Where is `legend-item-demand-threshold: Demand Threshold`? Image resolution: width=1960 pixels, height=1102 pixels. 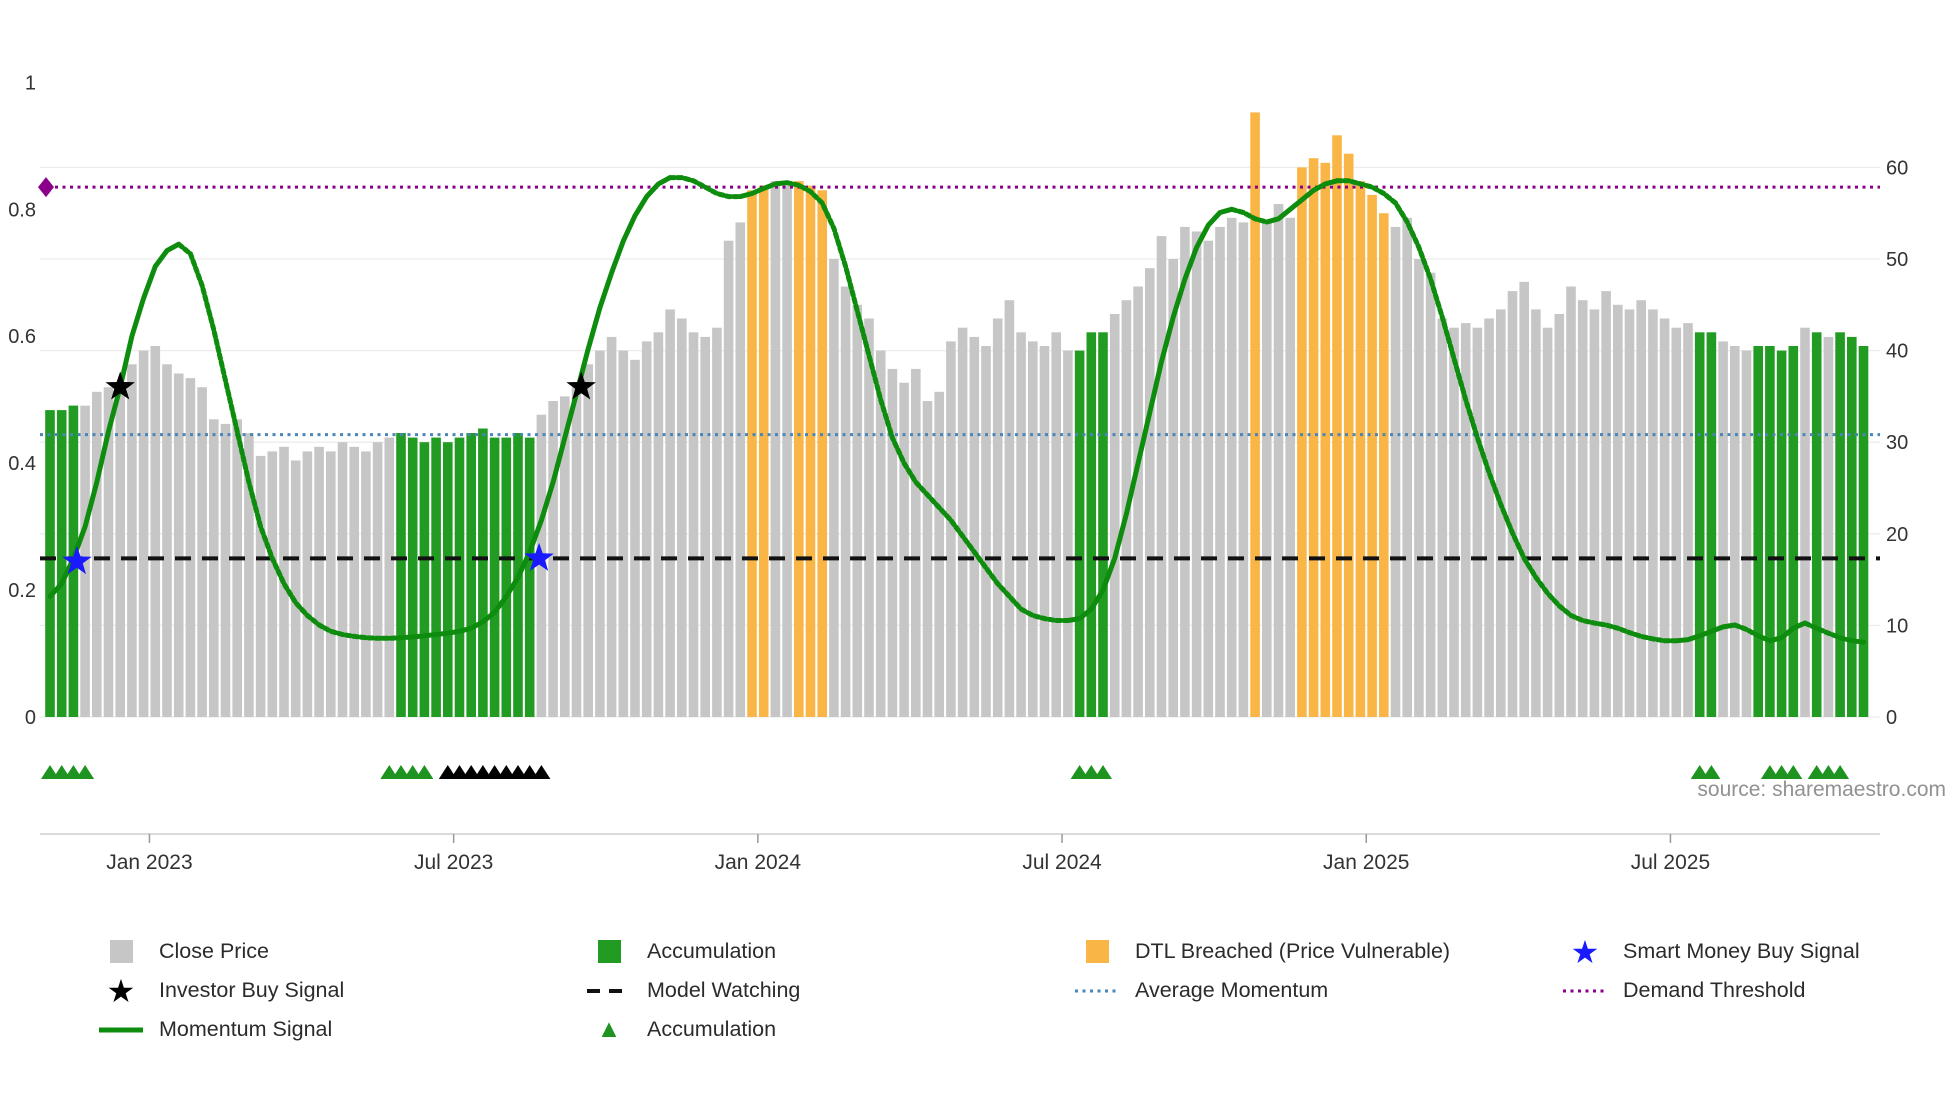
legend-item-demand-threshold: Demand Threshold is located at coordinates (1732, 990).